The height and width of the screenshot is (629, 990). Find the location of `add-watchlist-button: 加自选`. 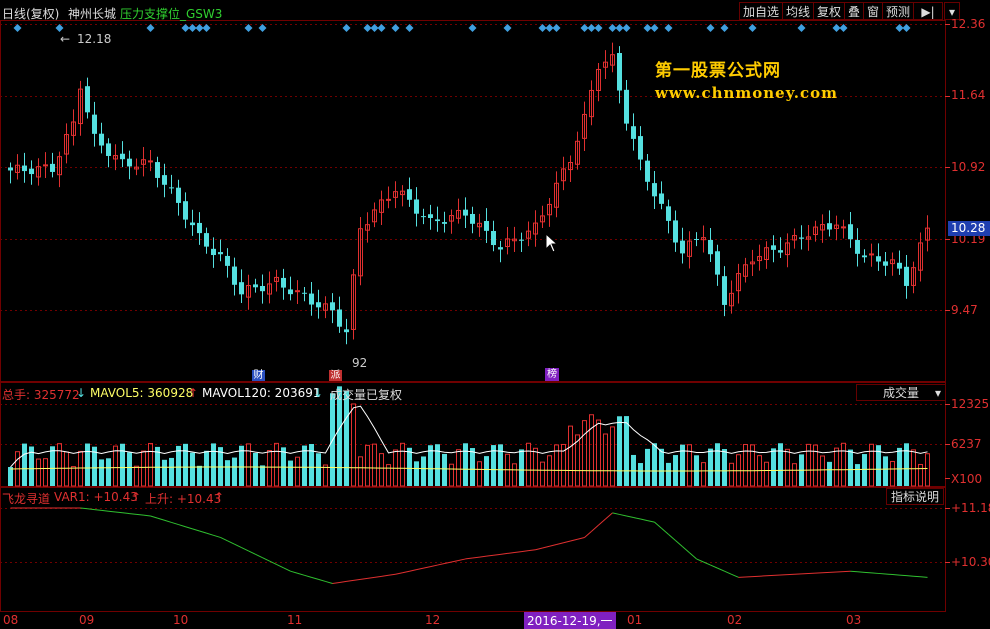

add-watchlist-button: 加自选 is located at coordinates (761, 11).